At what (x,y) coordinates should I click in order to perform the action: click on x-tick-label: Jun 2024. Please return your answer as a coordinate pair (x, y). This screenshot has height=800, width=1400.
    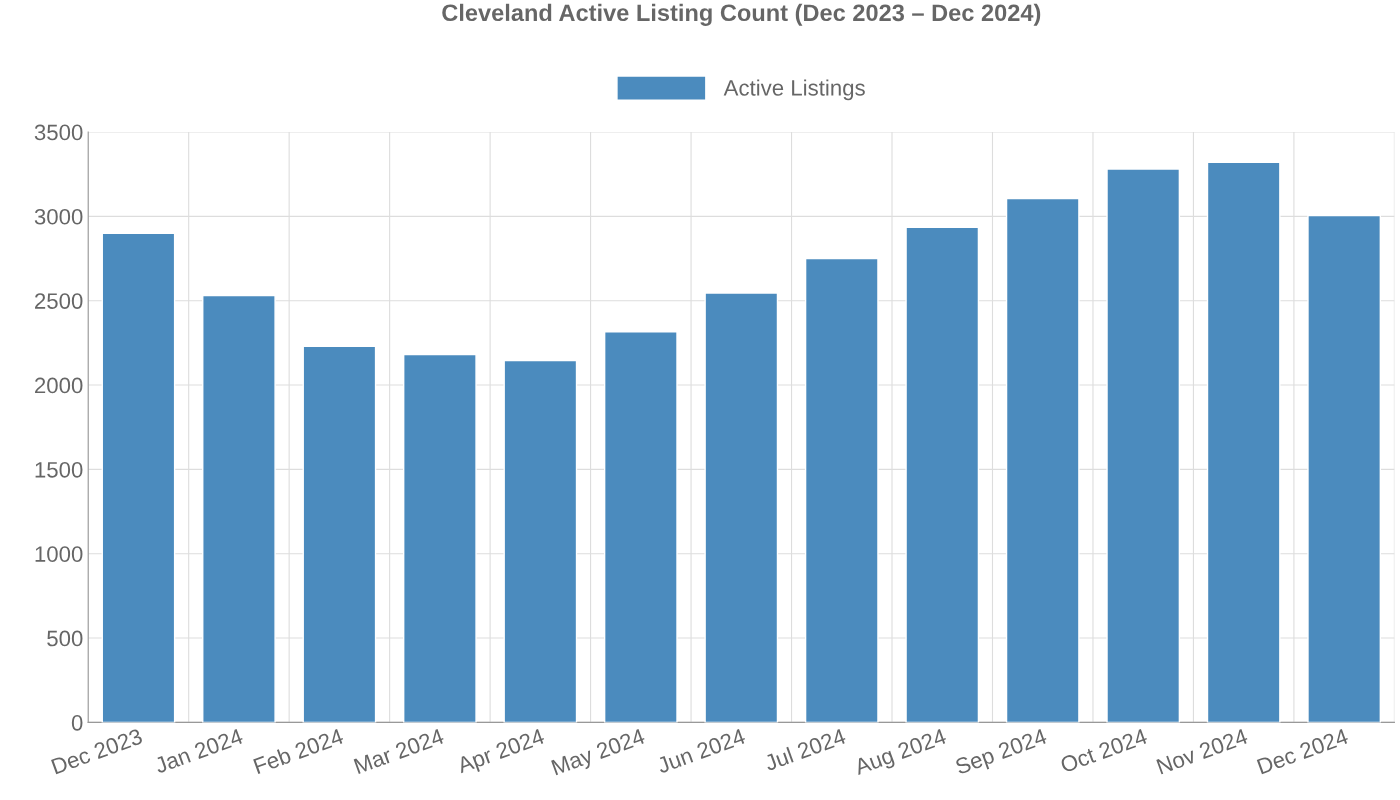
    Looking at the image, I should click on (701, 751).